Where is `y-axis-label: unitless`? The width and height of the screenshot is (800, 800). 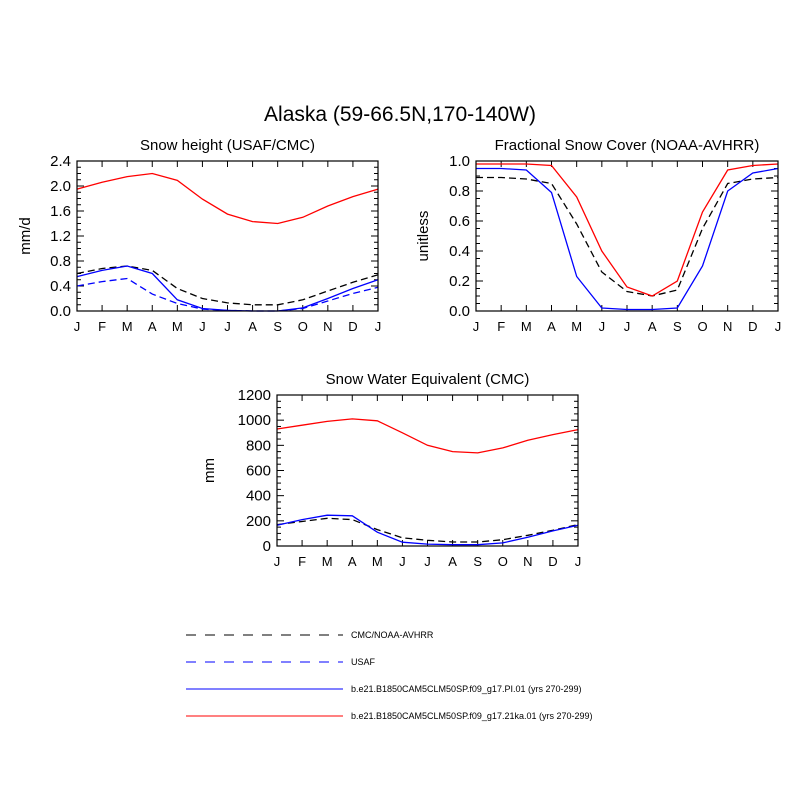
y-axis-label: unitless is located at coordinates (423, 236).